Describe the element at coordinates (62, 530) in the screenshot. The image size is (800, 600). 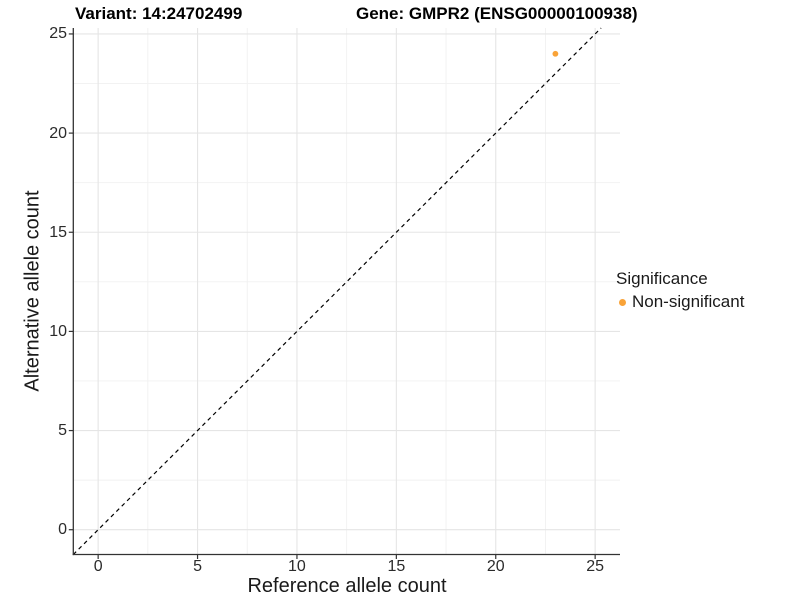
I see `y-tick-label: 0` at that location.